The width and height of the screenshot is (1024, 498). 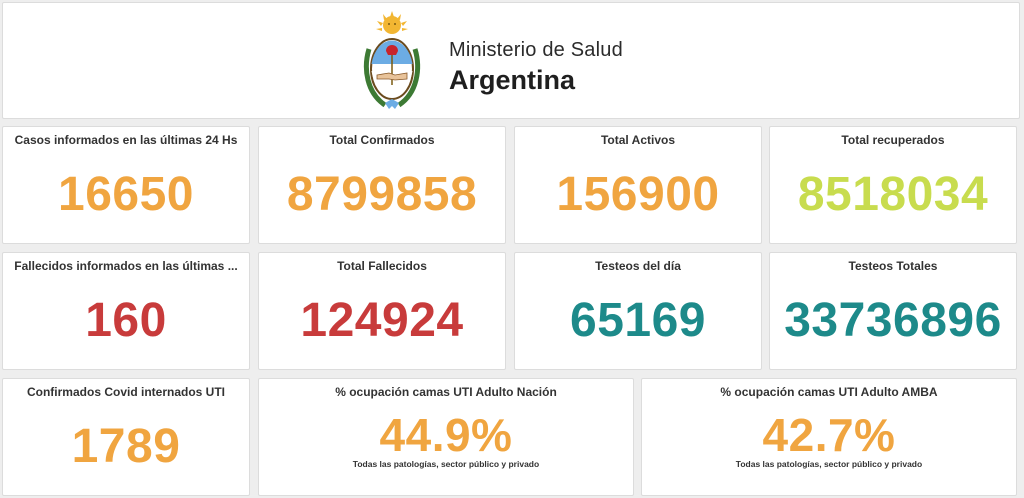 I want to click on card-value: 42.7%, so click(x=829, y=435).